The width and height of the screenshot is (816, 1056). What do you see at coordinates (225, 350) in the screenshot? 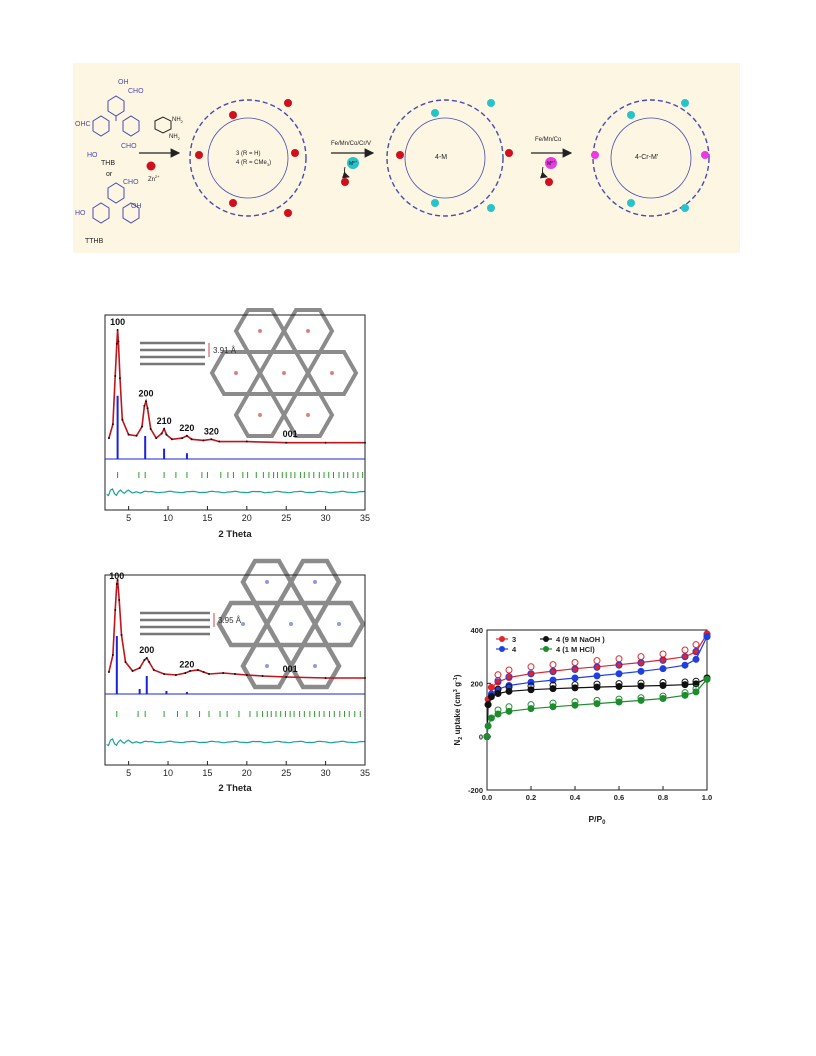
I see `interlayer-distance-label: 3.91 Å` at bounding box center [225, 350].